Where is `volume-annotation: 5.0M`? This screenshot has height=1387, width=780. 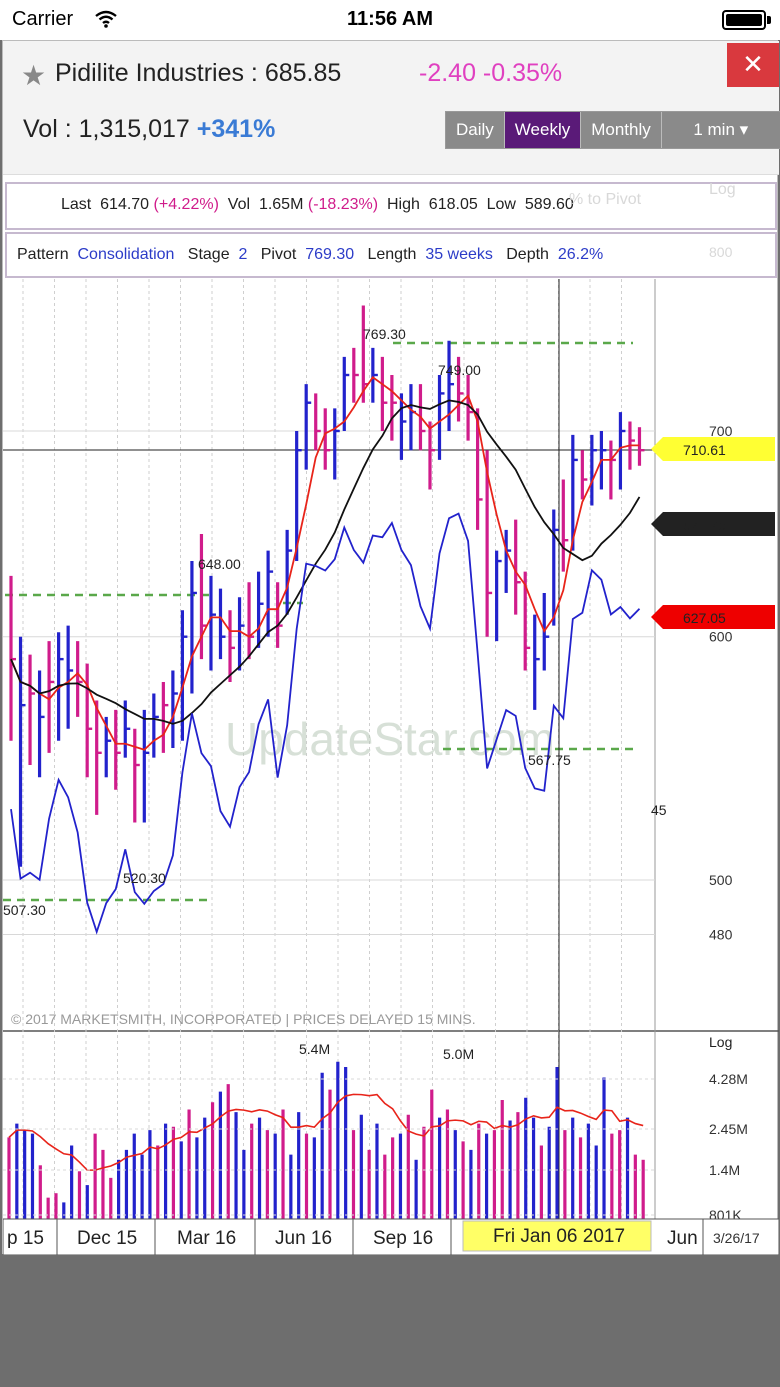
volume-annotation: 5.0M is located at coordinates (458, 1054).